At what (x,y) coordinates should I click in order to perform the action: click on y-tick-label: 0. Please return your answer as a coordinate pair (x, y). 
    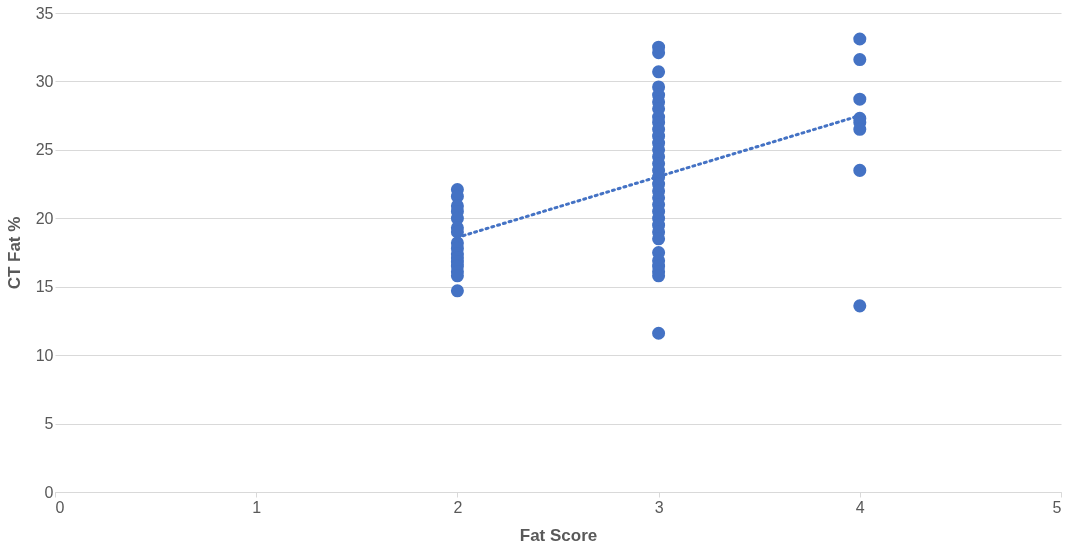
    Looking at the image, I should click on (49, 492).